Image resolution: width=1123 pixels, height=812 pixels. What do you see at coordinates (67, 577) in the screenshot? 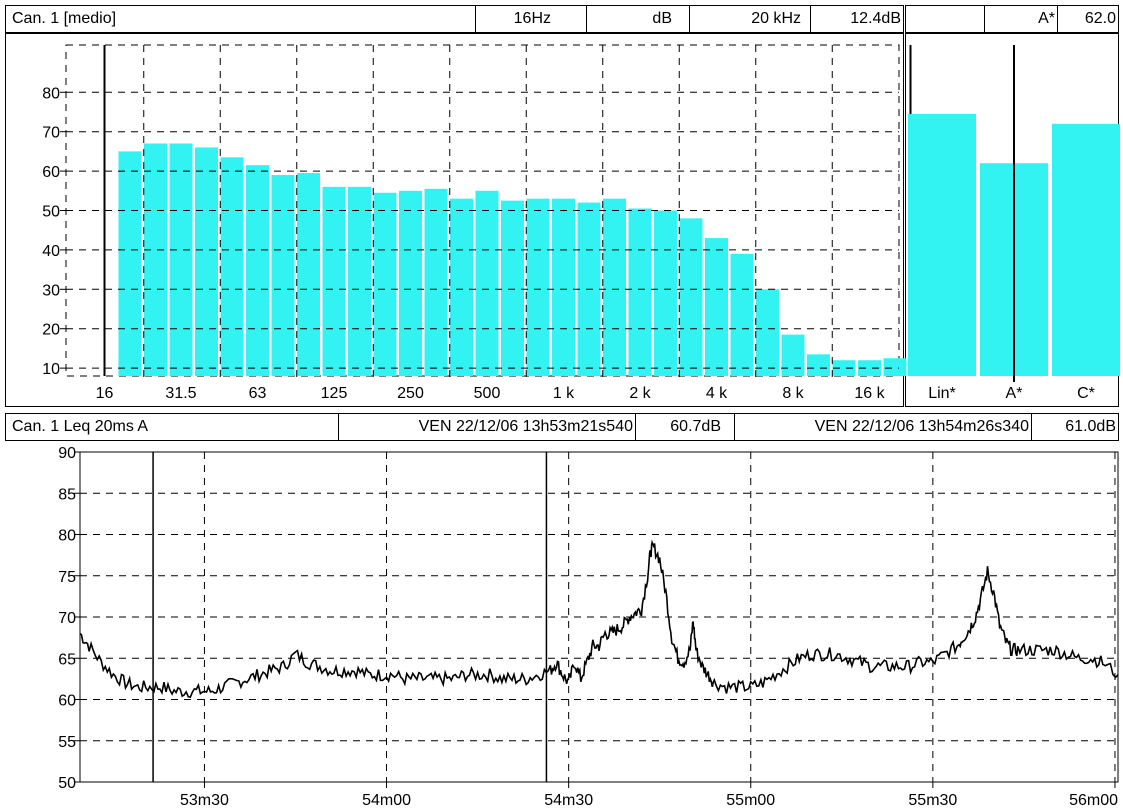
I see `time-ytick-label: 75` at bounding box center [67, 577].